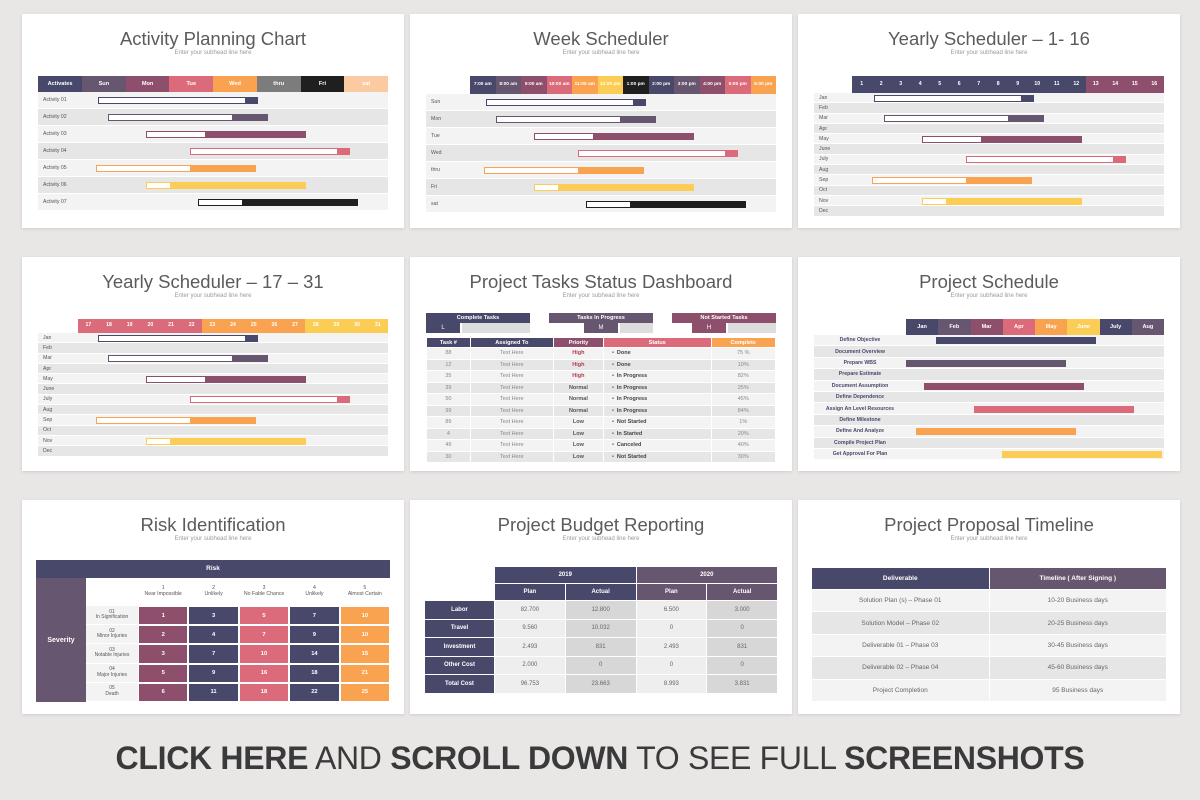 This screenshot has width=1200, height=800. Describe the element at coordinates (610, 85) in the screenshot. I see `header-cell: 12:00 pm` at that location.